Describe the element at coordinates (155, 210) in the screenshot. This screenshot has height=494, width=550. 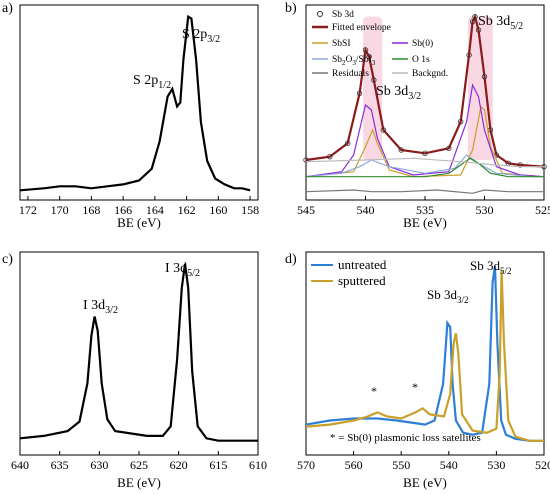
I see `panel-a-xtick-label-4: 164` at that location.